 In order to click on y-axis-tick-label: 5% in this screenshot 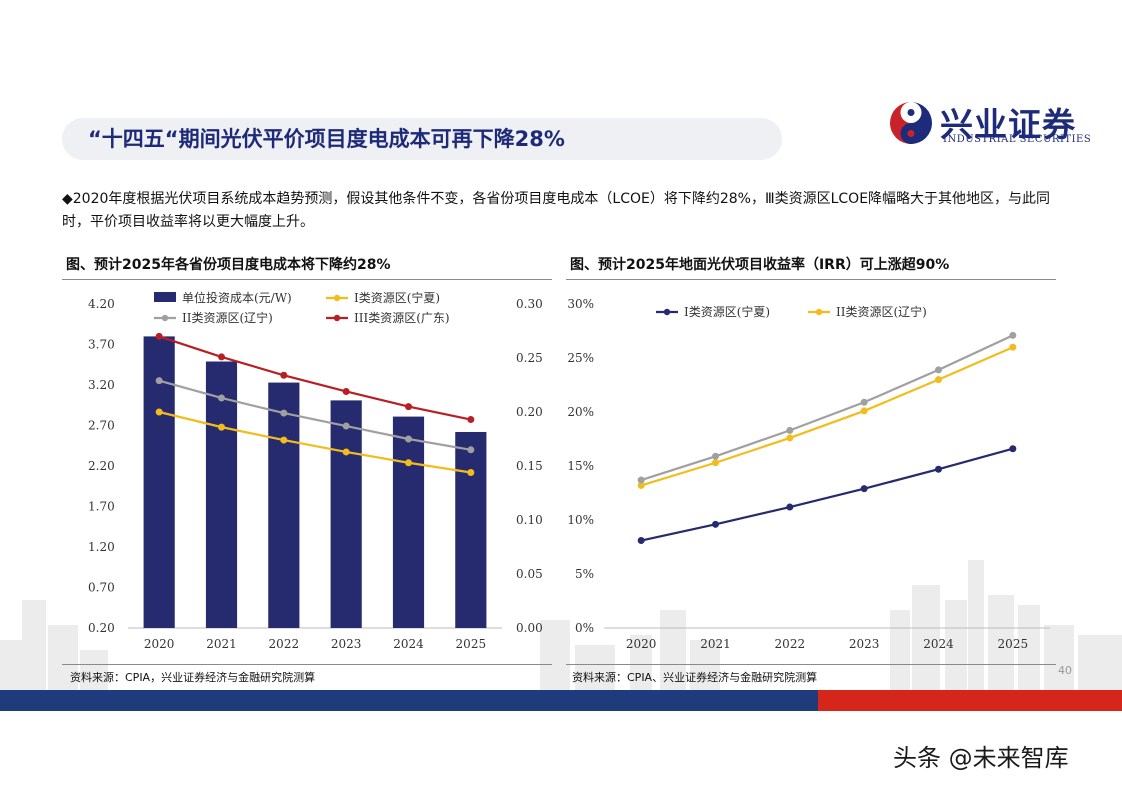, I will do `click(584, 574)`.